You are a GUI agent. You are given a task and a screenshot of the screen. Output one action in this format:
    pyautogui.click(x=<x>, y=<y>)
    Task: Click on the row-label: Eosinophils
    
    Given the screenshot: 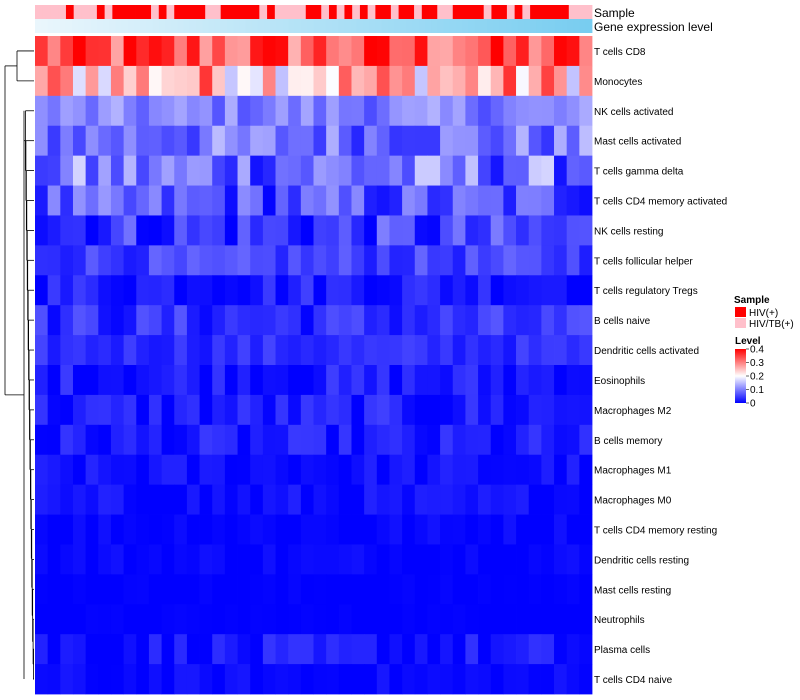 What is the action you would take?
    pyautogui.click(x=619, y=381)
    